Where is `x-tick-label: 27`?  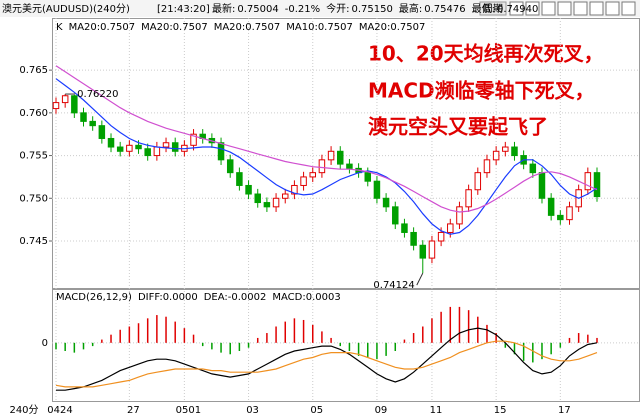
x-tick-label: 27 is located at coordinates (133, 410).